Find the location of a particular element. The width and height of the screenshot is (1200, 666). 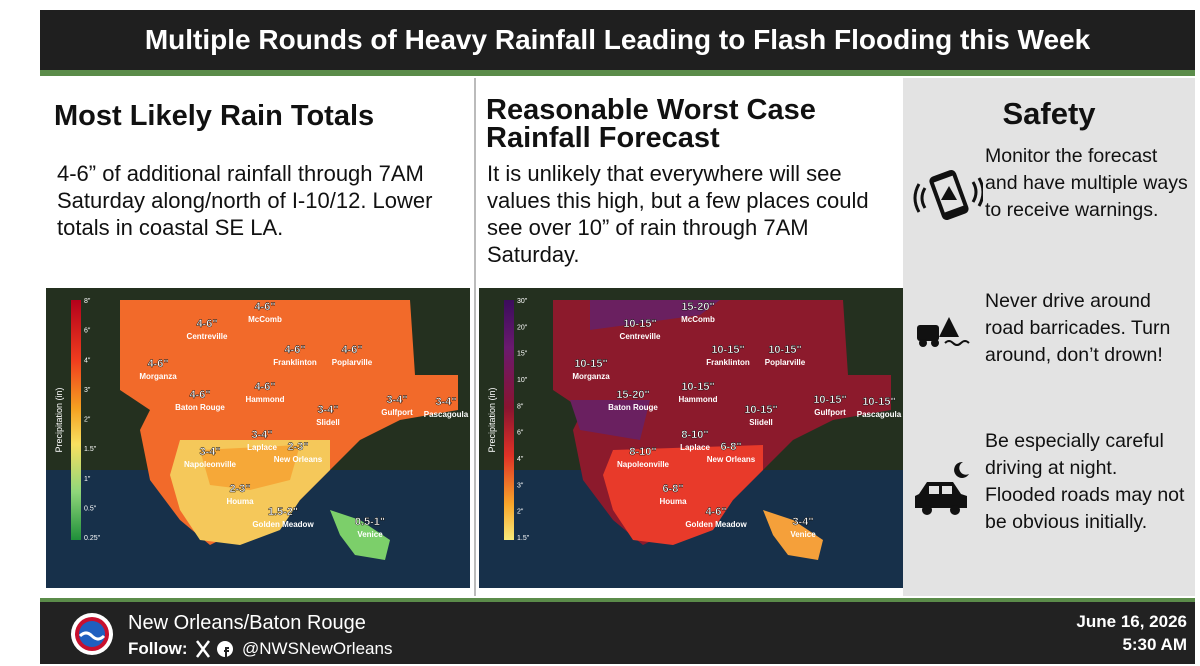

follow-label: Follow: is located at coordinates (158, 648).